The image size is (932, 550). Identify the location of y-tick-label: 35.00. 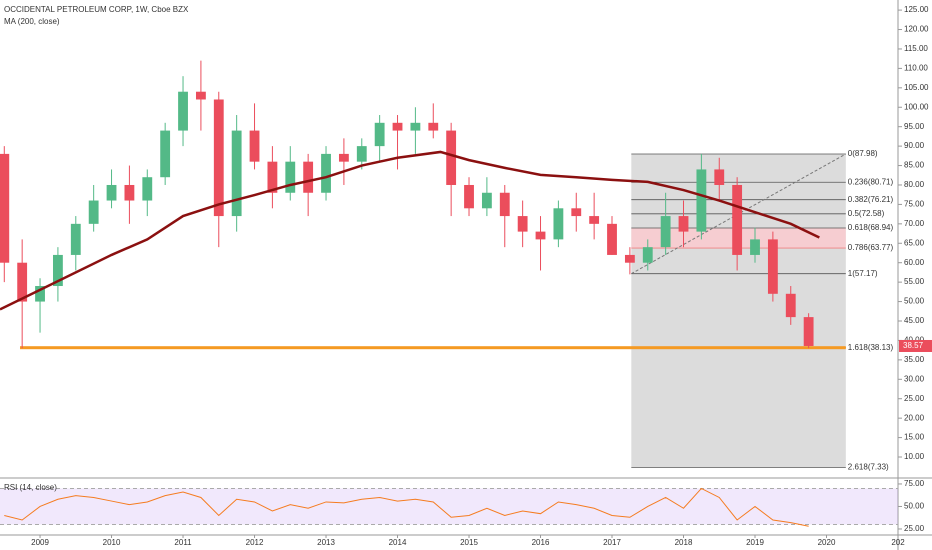
(914, 359).